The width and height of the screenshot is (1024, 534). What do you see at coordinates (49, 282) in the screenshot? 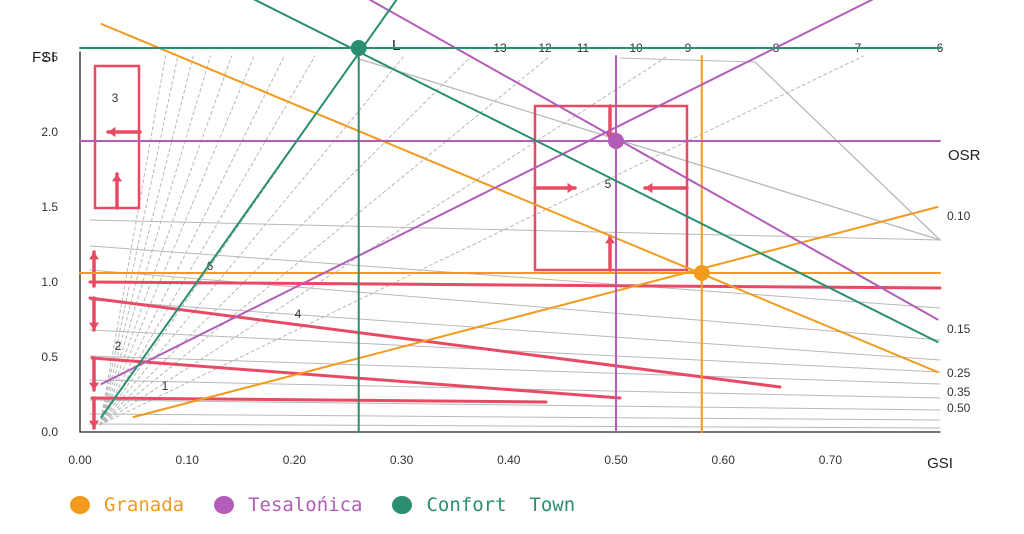
I see `y-tick-label: 1.0` at bounding box center [49, 282].